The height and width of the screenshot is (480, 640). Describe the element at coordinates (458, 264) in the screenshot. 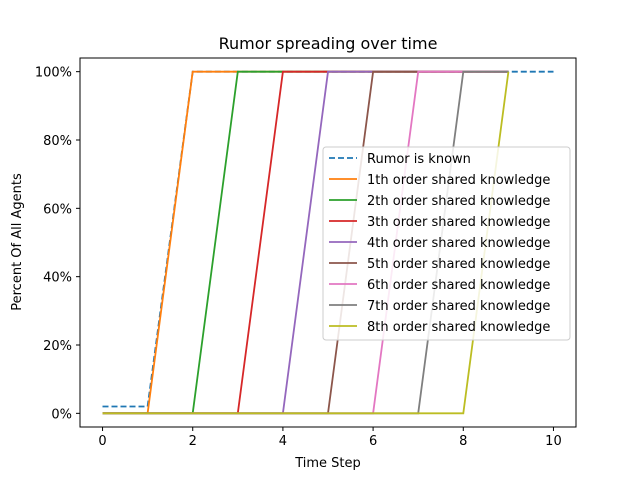

I see `legend-label: 5th order shared knowledge` at that location.